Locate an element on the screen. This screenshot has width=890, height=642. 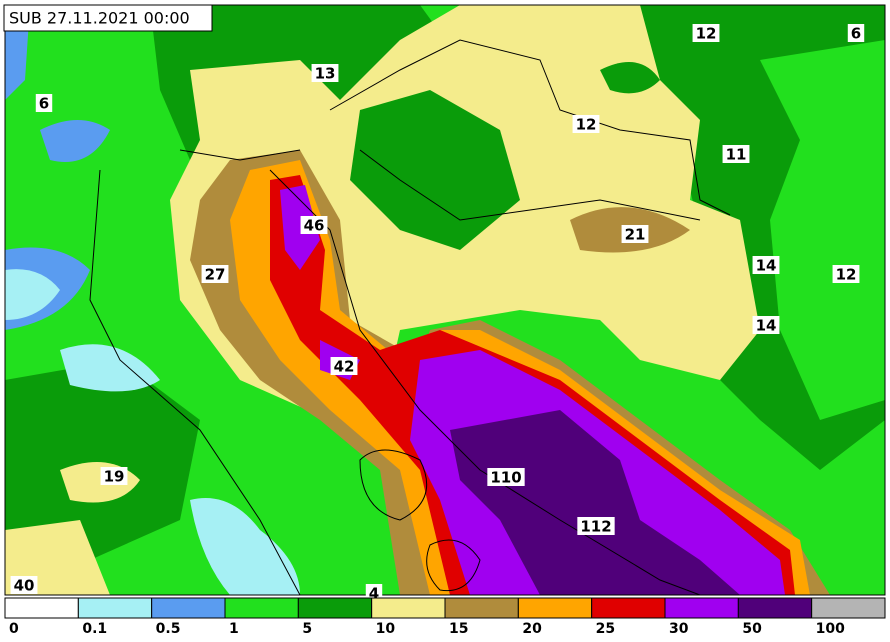
legend-tick-label: 0.1 is located at coordinates (94, 629).